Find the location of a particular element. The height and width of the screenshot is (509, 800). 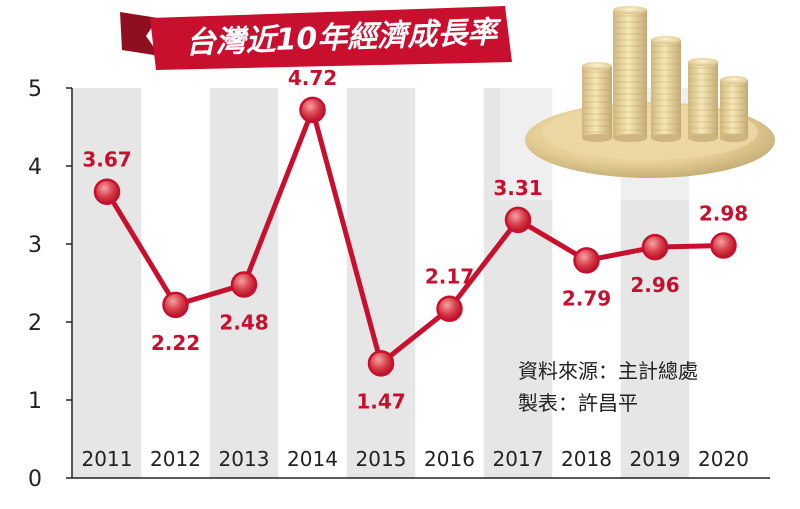

title-banner: 台灣近10年經濟成長率 is located at coordinates (316, 38).